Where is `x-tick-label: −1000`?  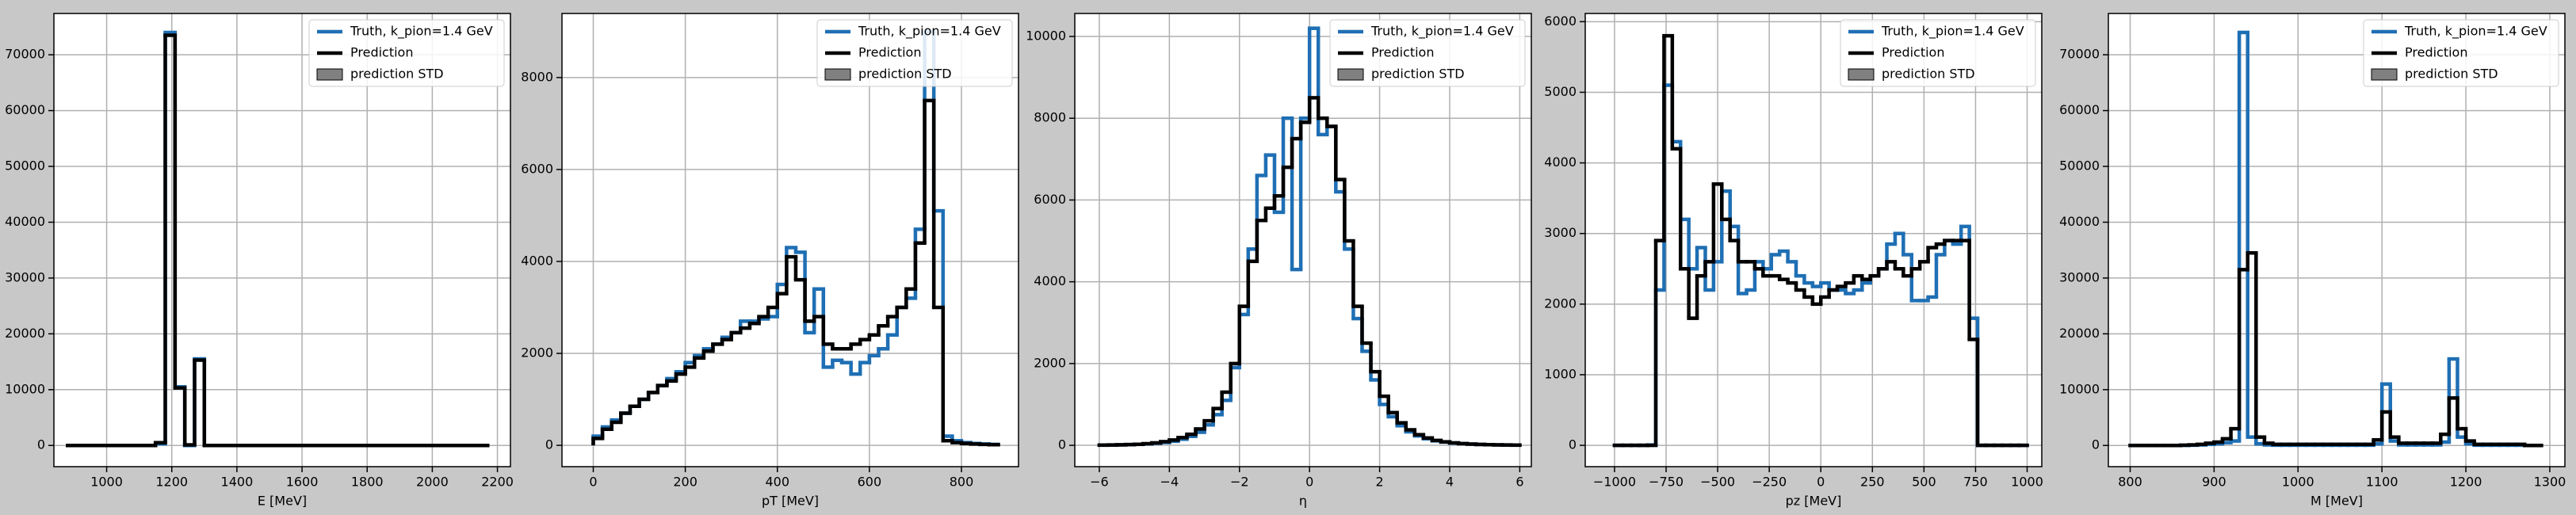 x-tick-label: −1000 is located at coordinates (1614, 482).